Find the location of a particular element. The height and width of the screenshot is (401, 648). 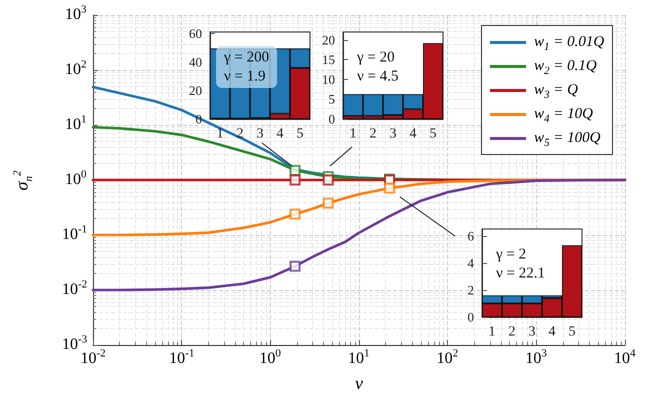

y-tick-label: 40 is located at coordinates (195, 62).